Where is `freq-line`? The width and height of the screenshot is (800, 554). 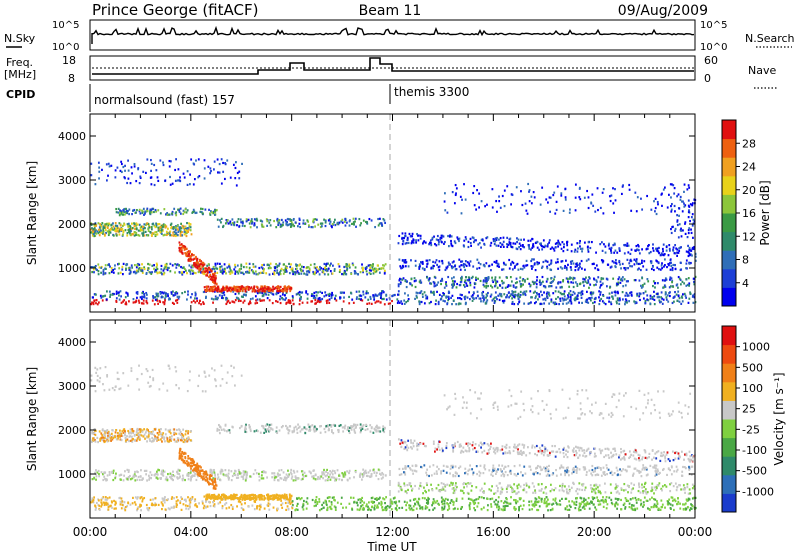 freq-line is located at coordinates (393, 66).